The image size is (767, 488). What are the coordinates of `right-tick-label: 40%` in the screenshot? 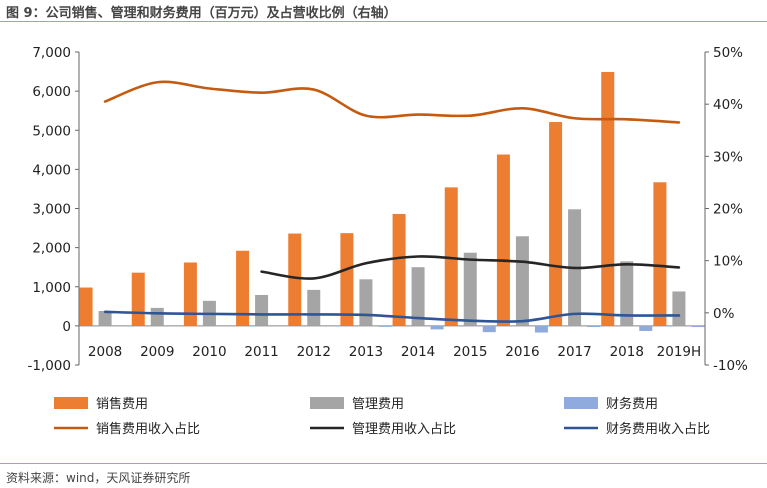 It's located at (728, 105).